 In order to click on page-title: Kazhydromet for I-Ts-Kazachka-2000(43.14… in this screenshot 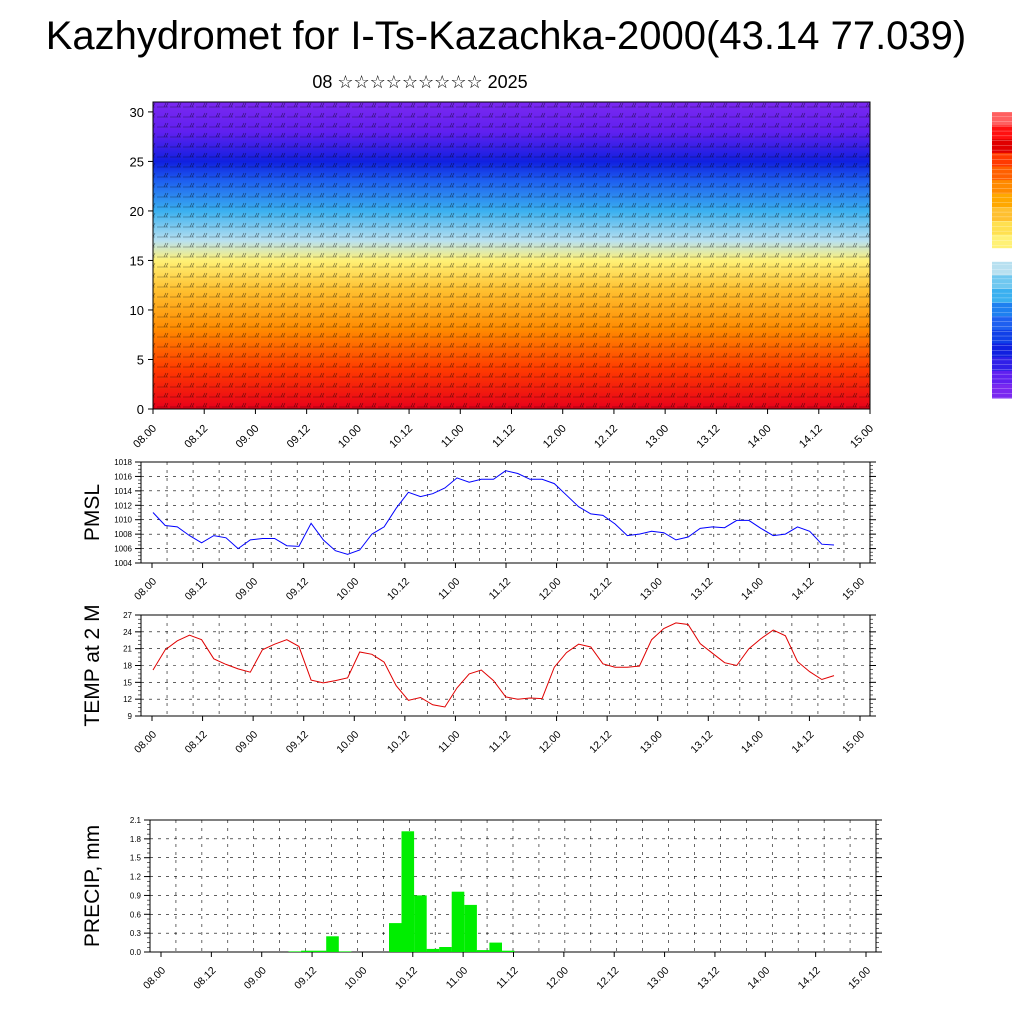, I will do `click(506, 36)`.